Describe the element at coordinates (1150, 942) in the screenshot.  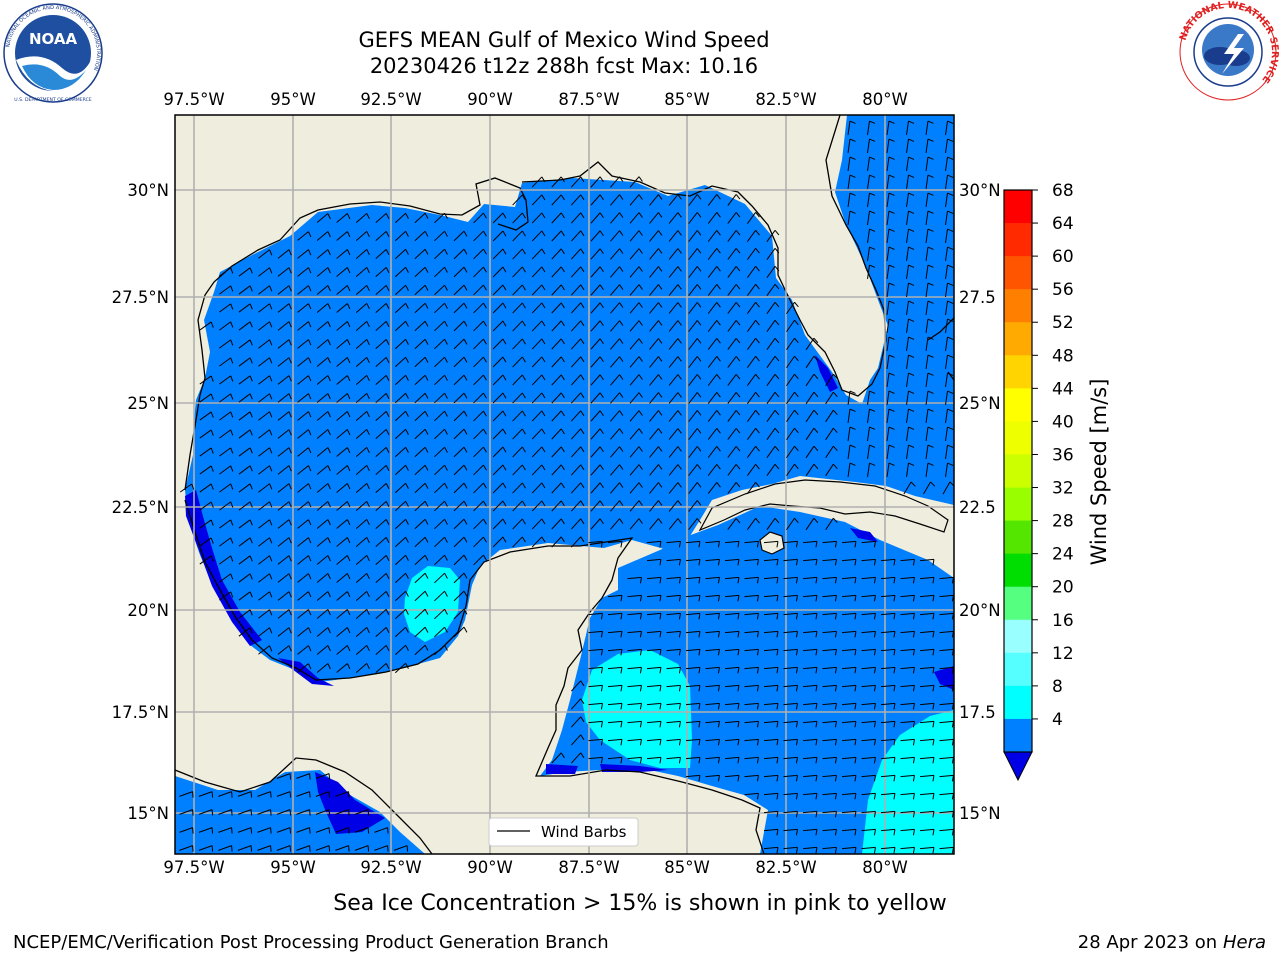
I see `footer-date-text: 28 Apr 2023 on` at that location.